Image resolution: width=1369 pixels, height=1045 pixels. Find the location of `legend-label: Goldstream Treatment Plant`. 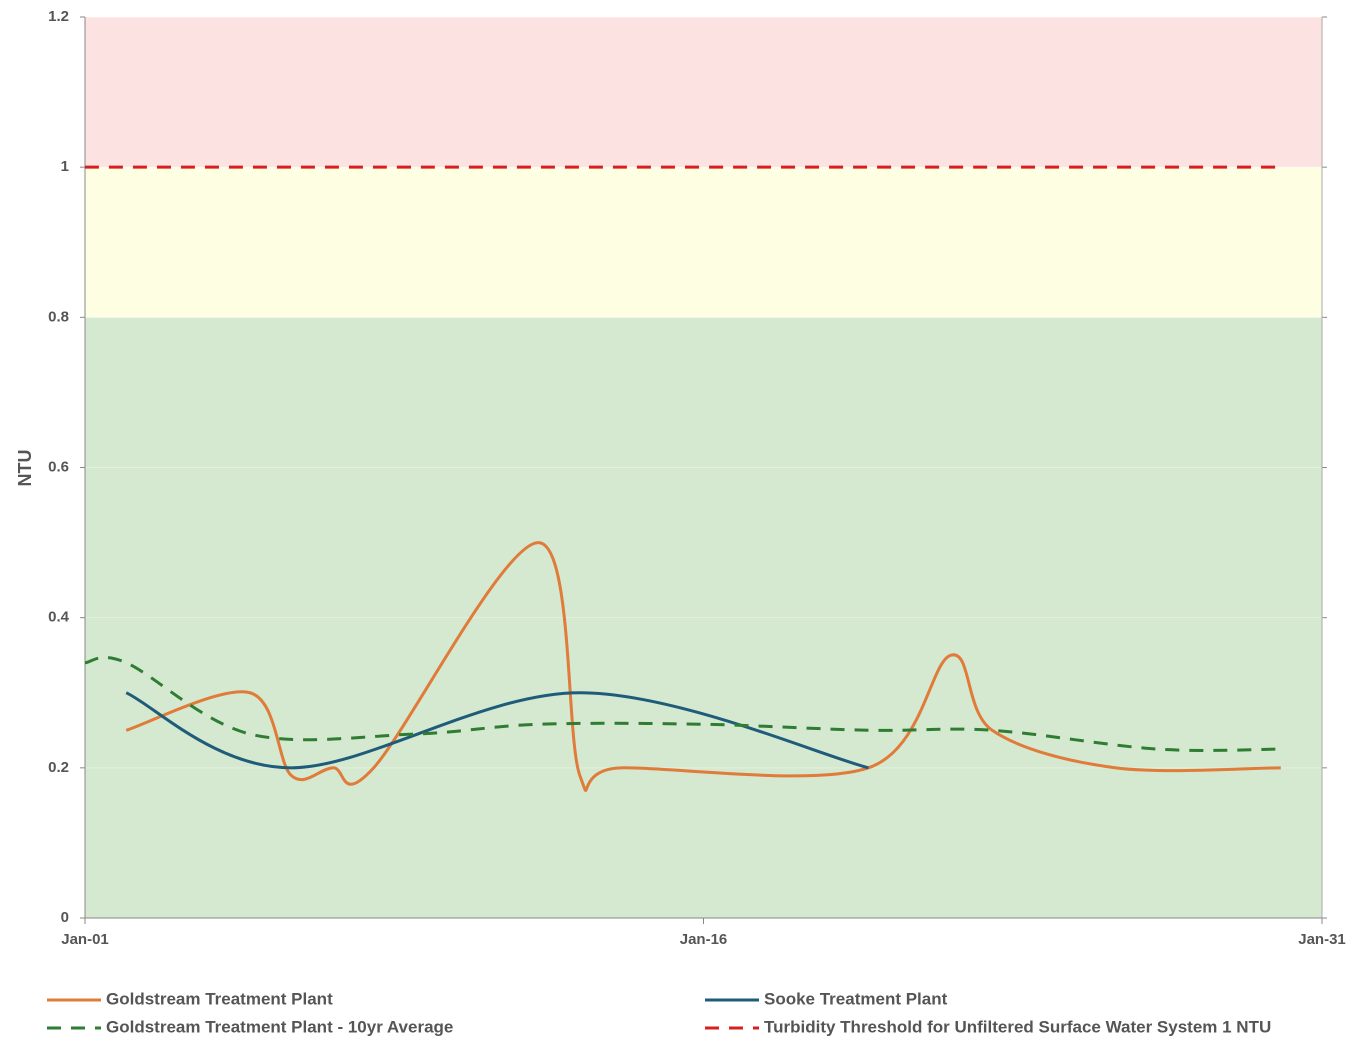

legend-label: Goldstream Treatment Plant is located at coordinates (219, 998).